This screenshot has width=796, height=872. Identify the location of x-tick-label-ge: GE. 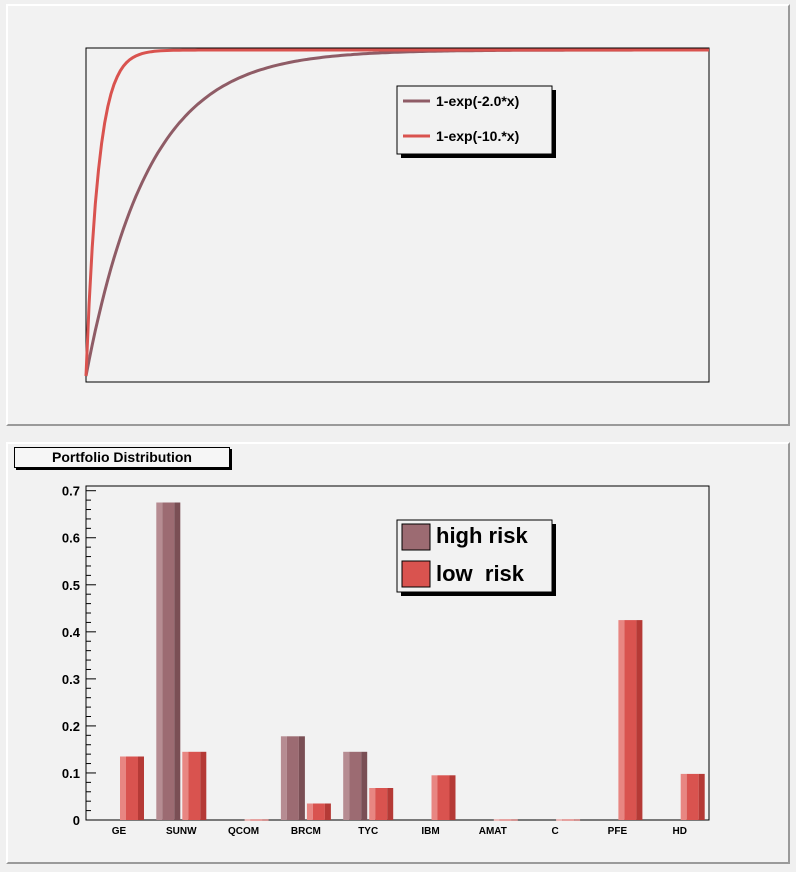
(119, 831).